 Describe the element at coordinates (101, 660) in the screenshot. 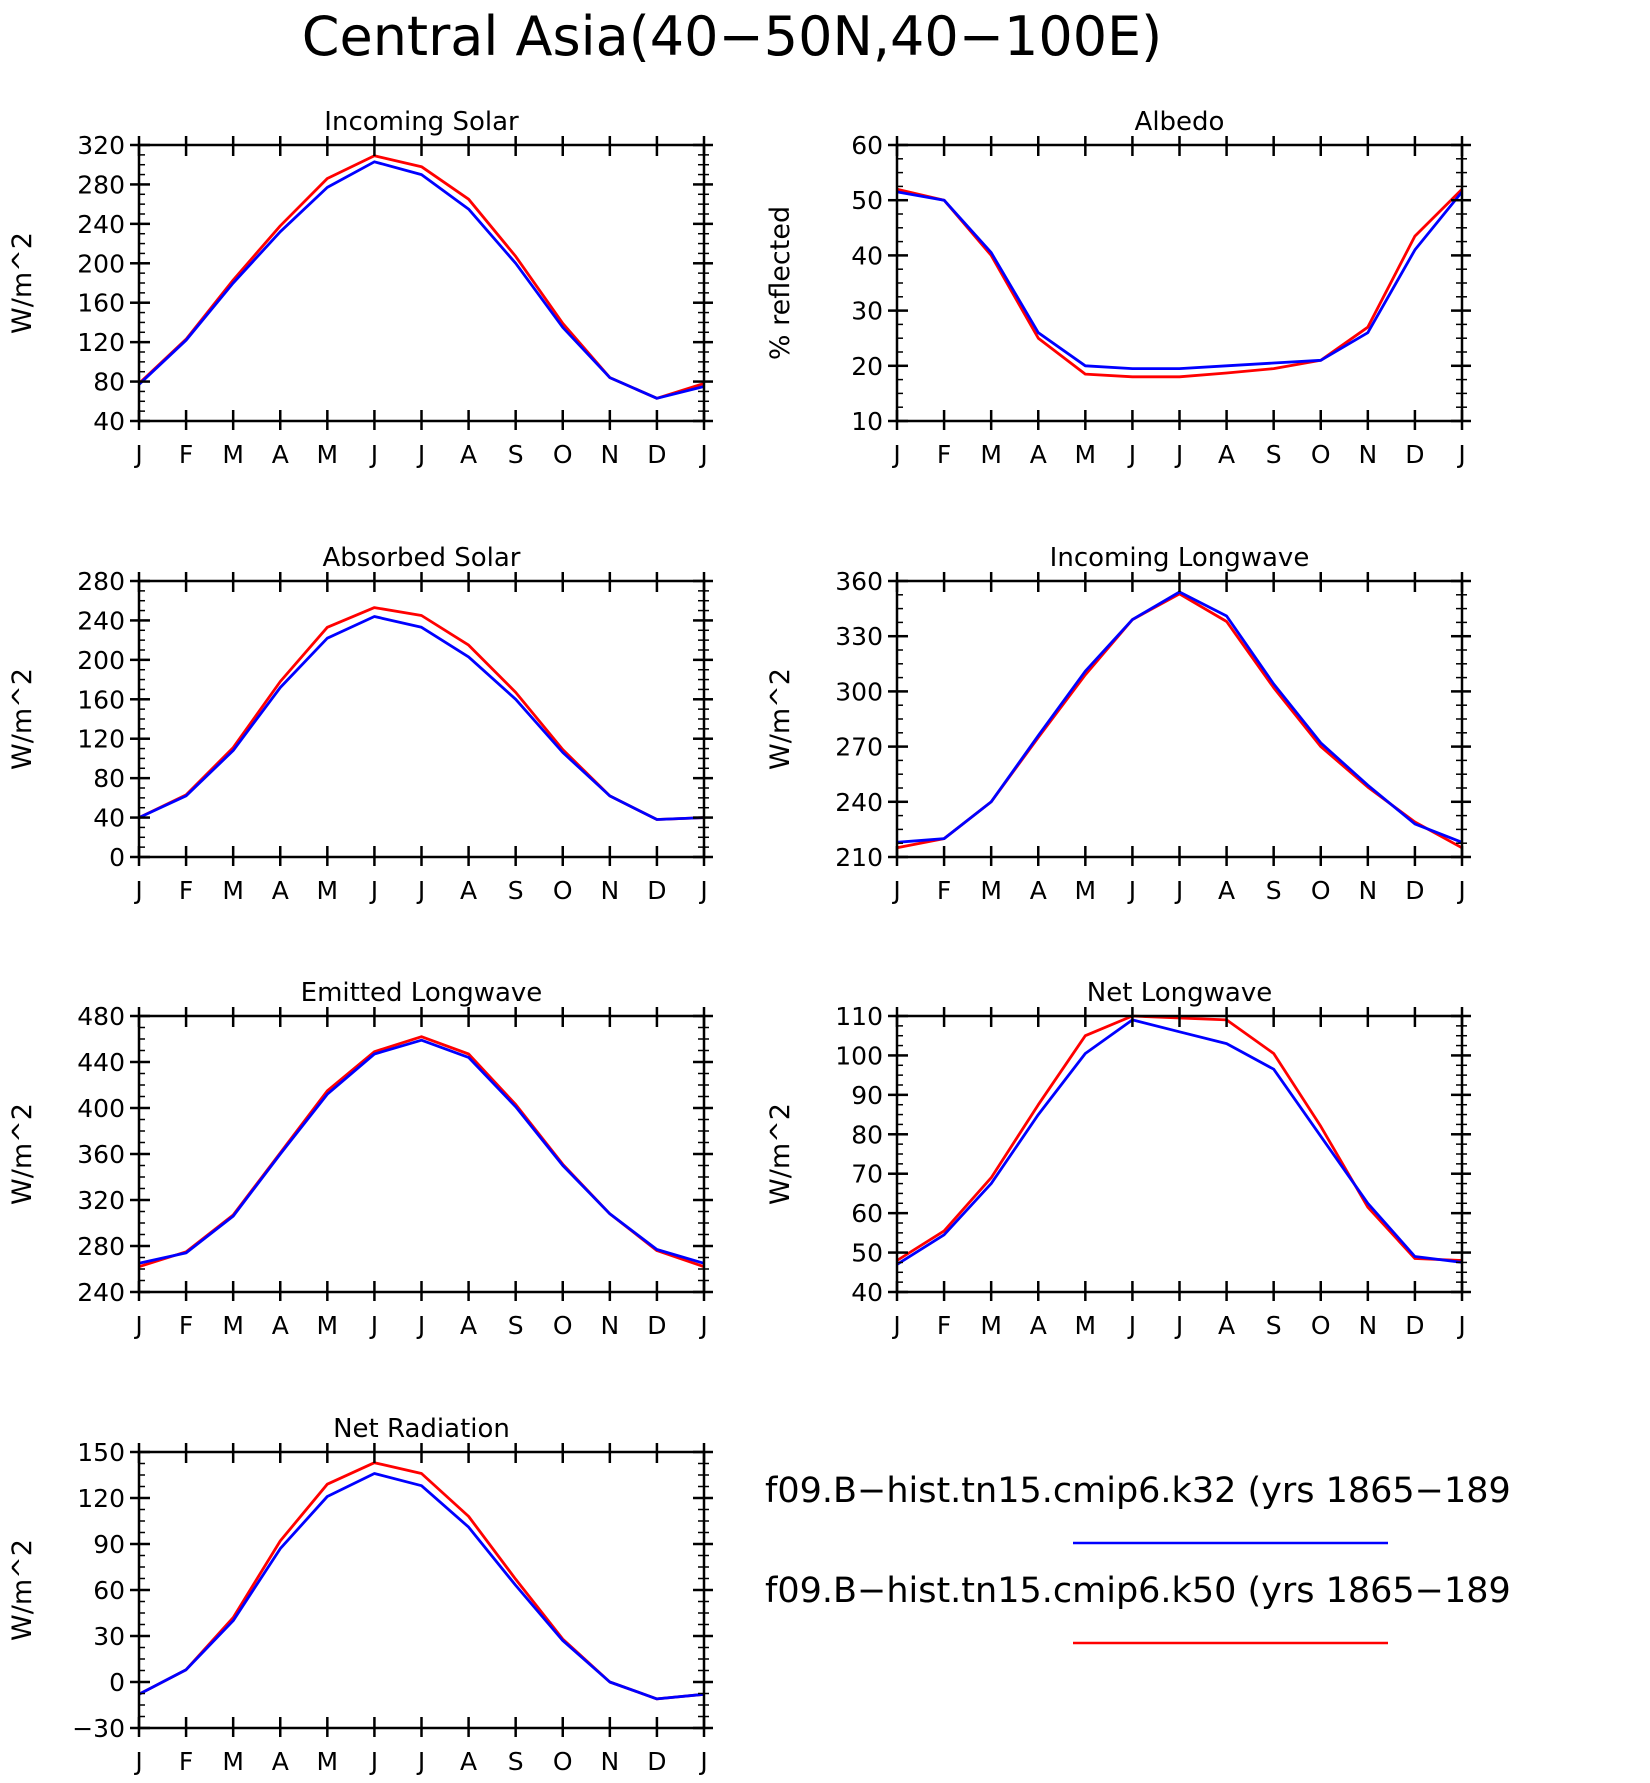

I see `y-tick-label: 200` at that location.